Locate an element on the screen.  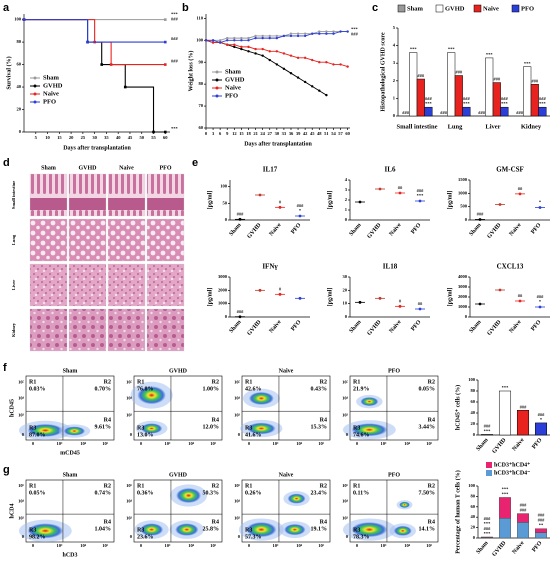
y-tick-label: 5 is located at coordinates (394, 27).